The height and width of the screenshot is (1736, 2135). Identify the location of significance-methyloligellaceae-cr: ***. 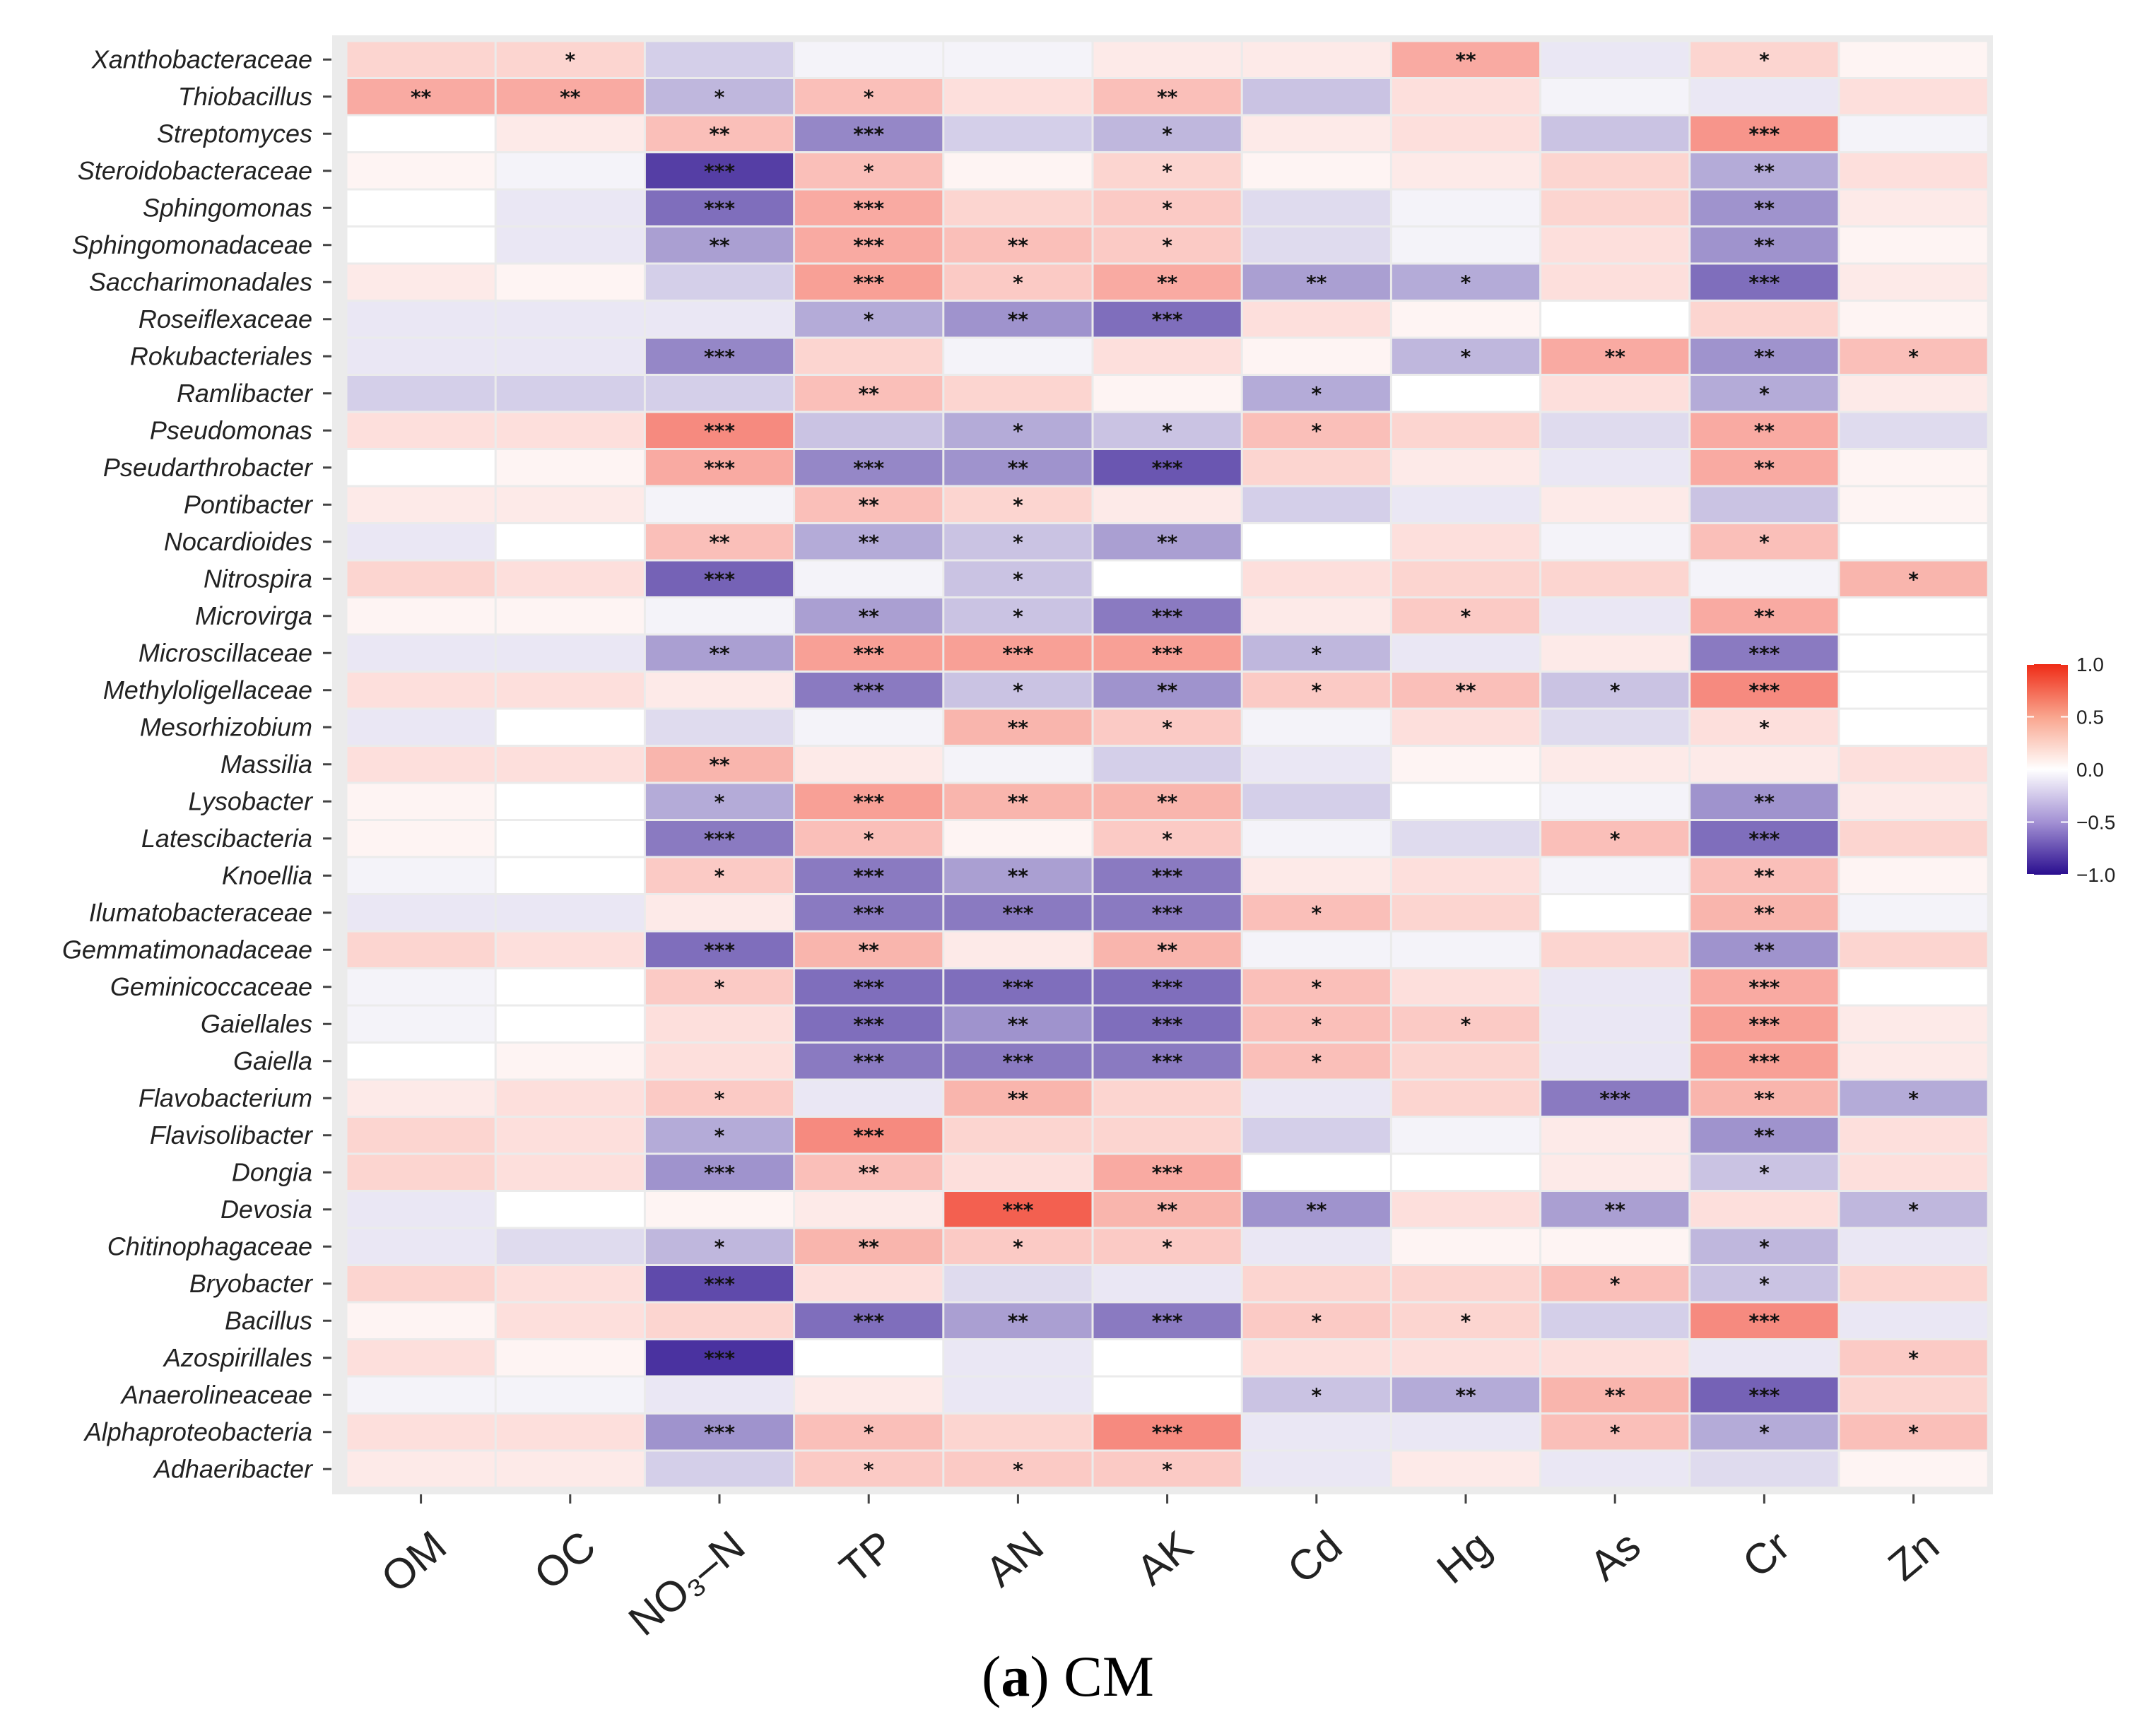
(1764, 690).